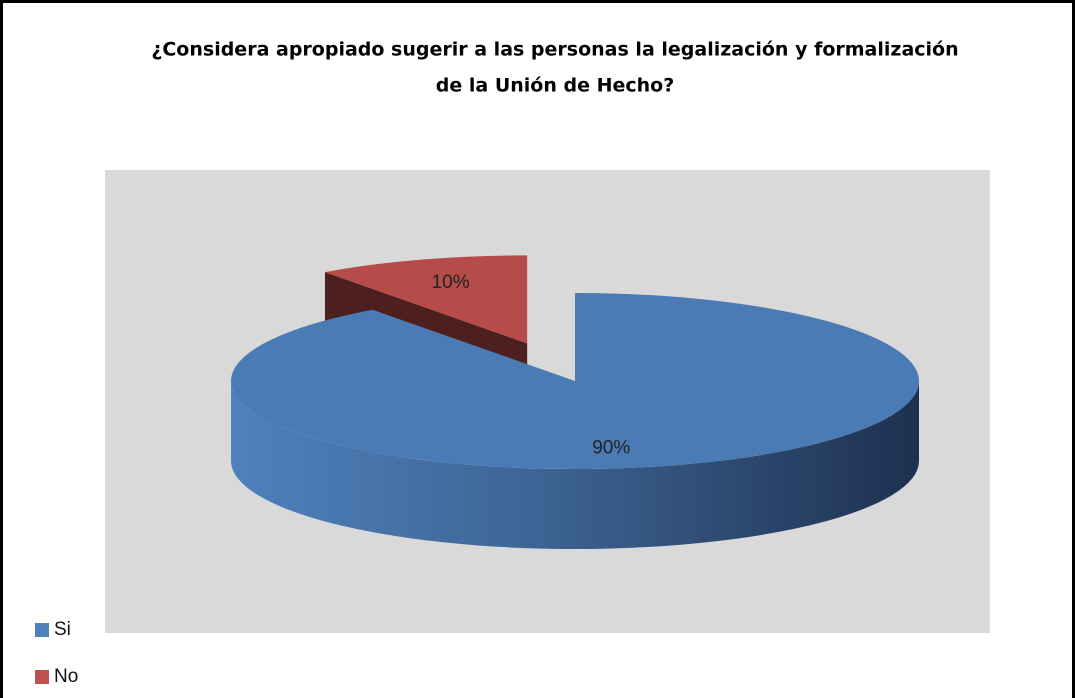 The image size is (1075, 698). I want to click on data-label: 90%, so click(611, 447).